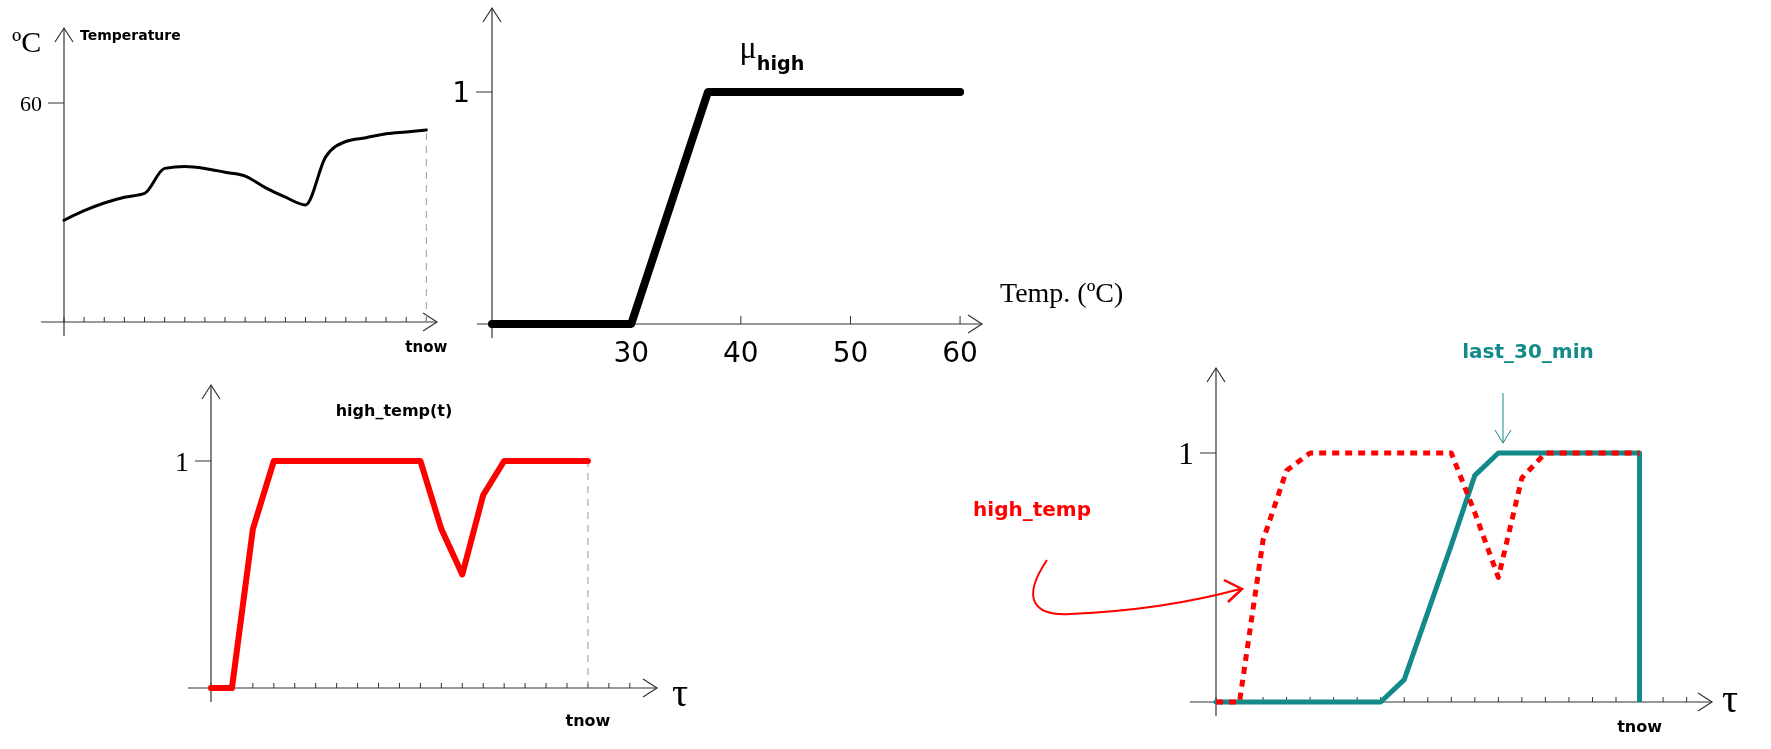  What do you see at coordinates (1062, 292) in the screenshot?
I see `x-axis-title: Temp. (ºC)` at bounding box center [1062, 292].